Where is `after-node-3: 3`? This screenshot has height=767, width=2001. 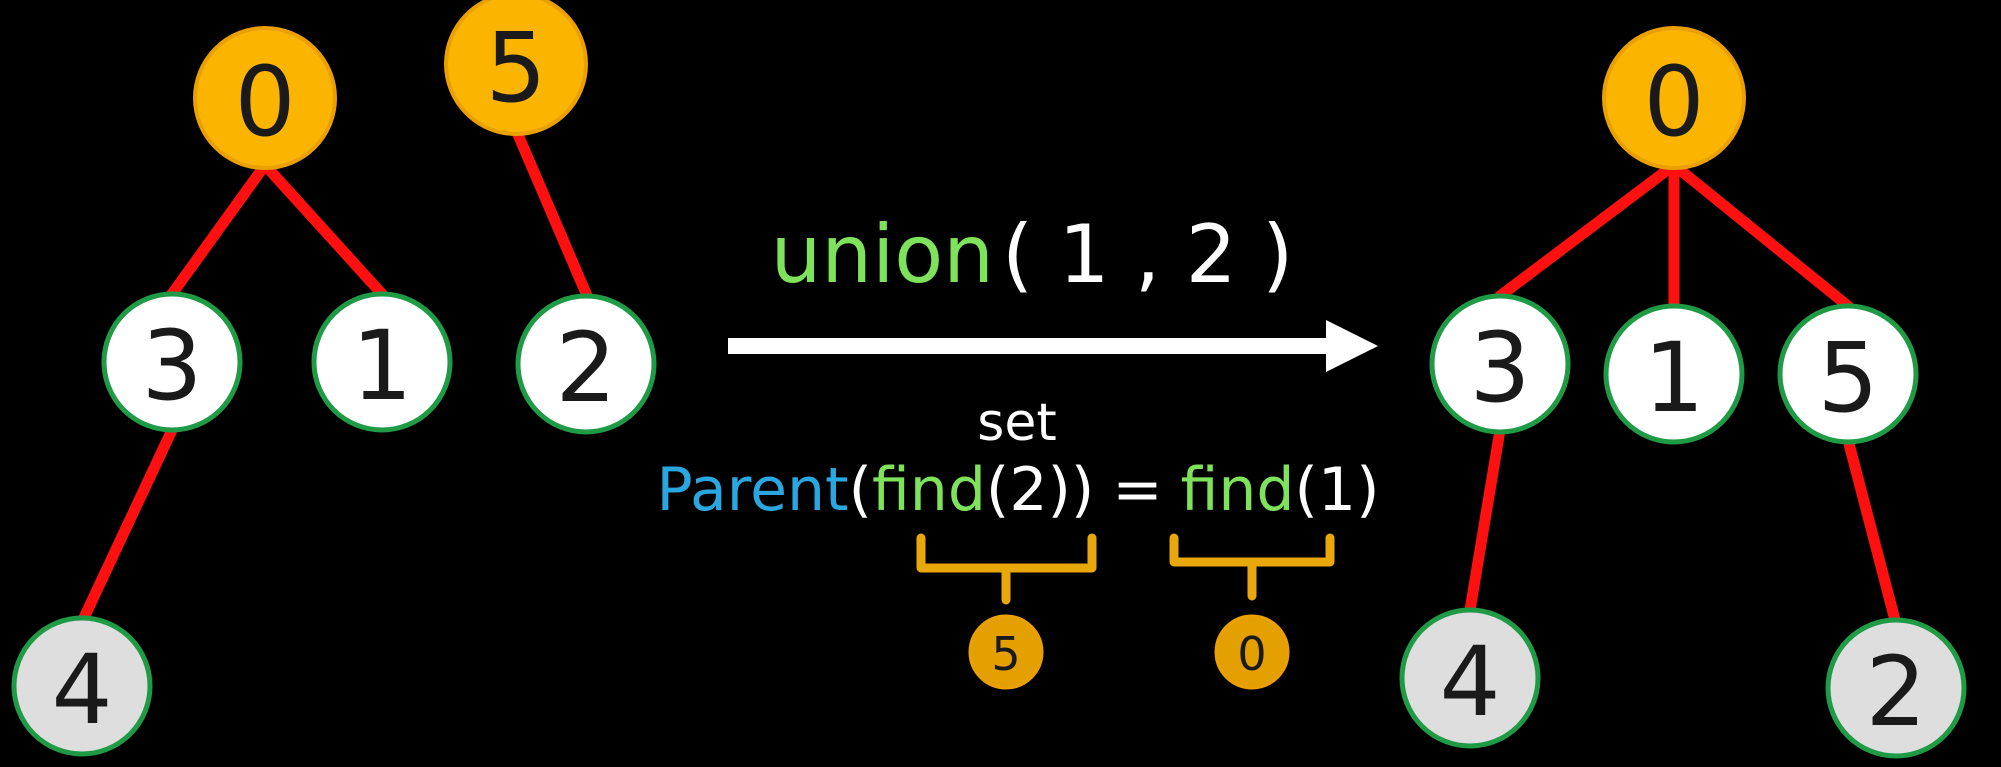 after-node-3: 3 is located at coordinates (1500, 364).